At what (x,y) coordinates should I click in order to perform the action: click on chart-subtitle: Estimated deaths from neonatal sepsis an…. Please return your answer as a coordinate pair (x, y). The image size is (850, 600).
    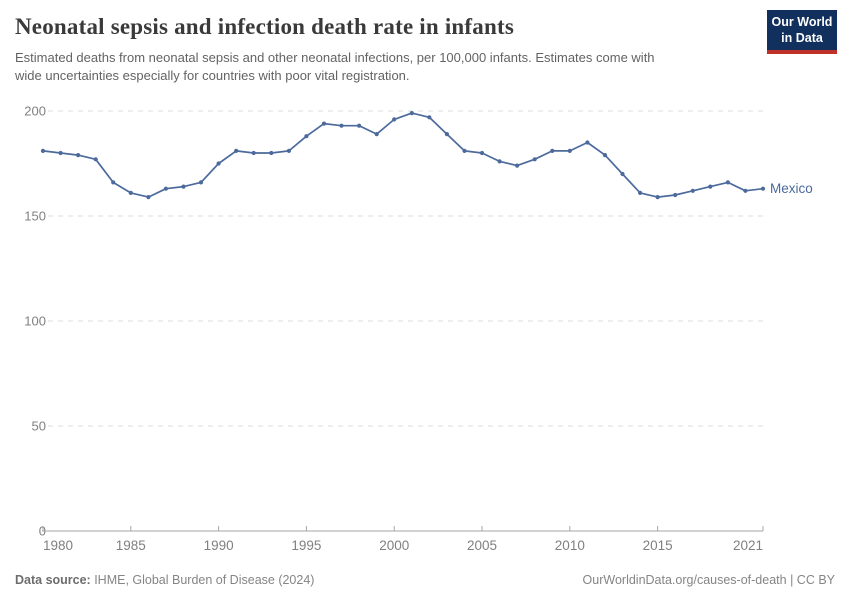
    Looking at the image, I should click on (335, 67).